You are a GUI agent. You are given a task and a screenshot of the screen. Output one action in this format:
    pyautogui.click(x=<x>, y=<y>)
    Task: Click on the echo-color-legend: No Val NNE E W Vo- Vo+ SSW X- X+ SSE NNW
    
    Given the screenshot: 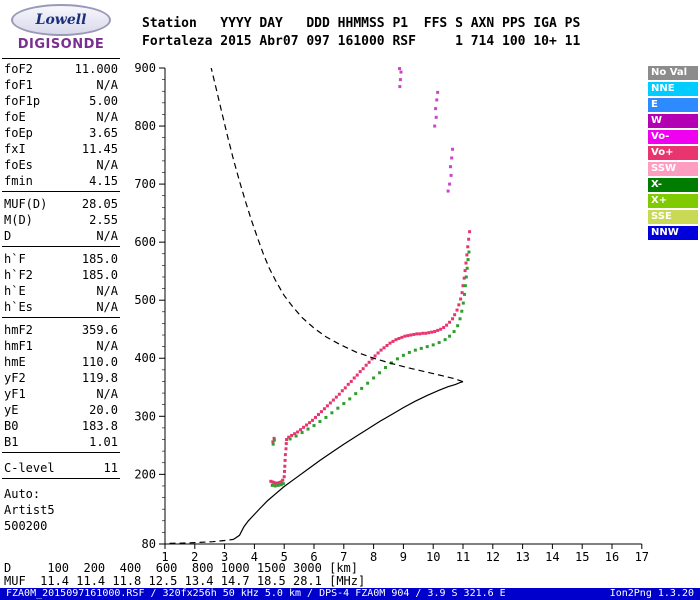 What is the action you would take?
    pyautogui.click(x=673, y=154)
    